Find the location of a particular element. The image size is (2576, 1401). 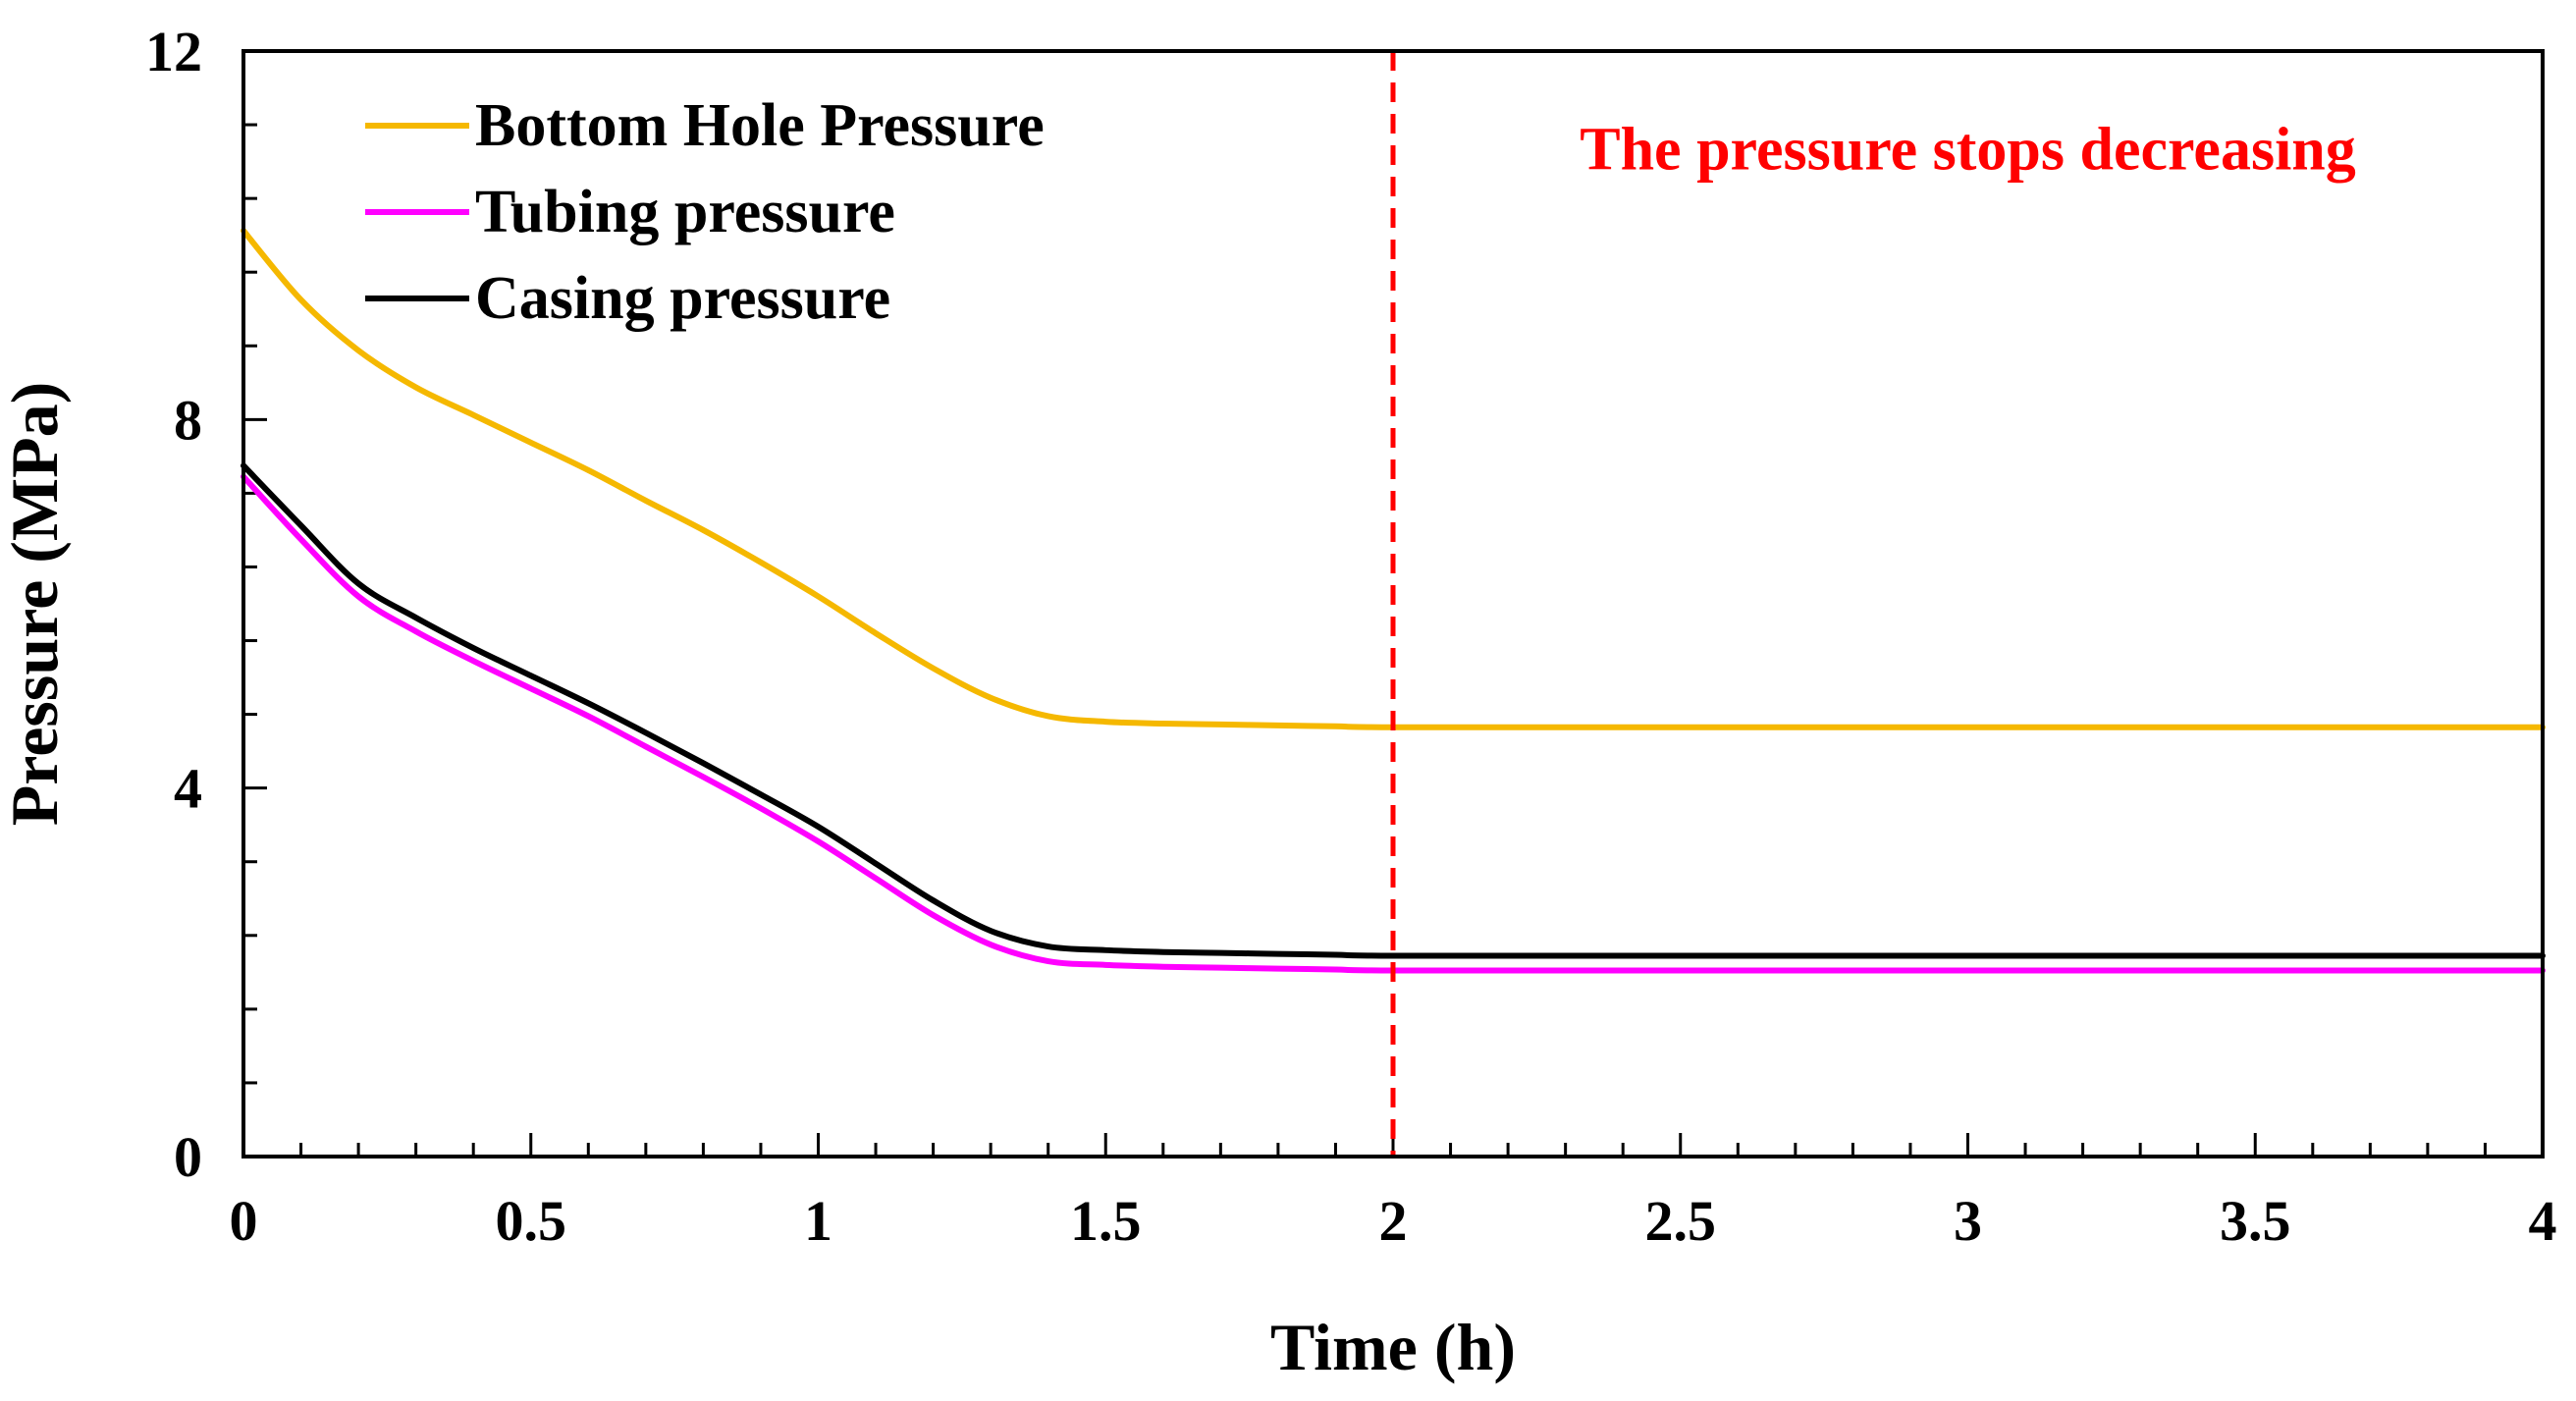

x-tick-label: 2.5 is located at coordinates (1681, 1221).